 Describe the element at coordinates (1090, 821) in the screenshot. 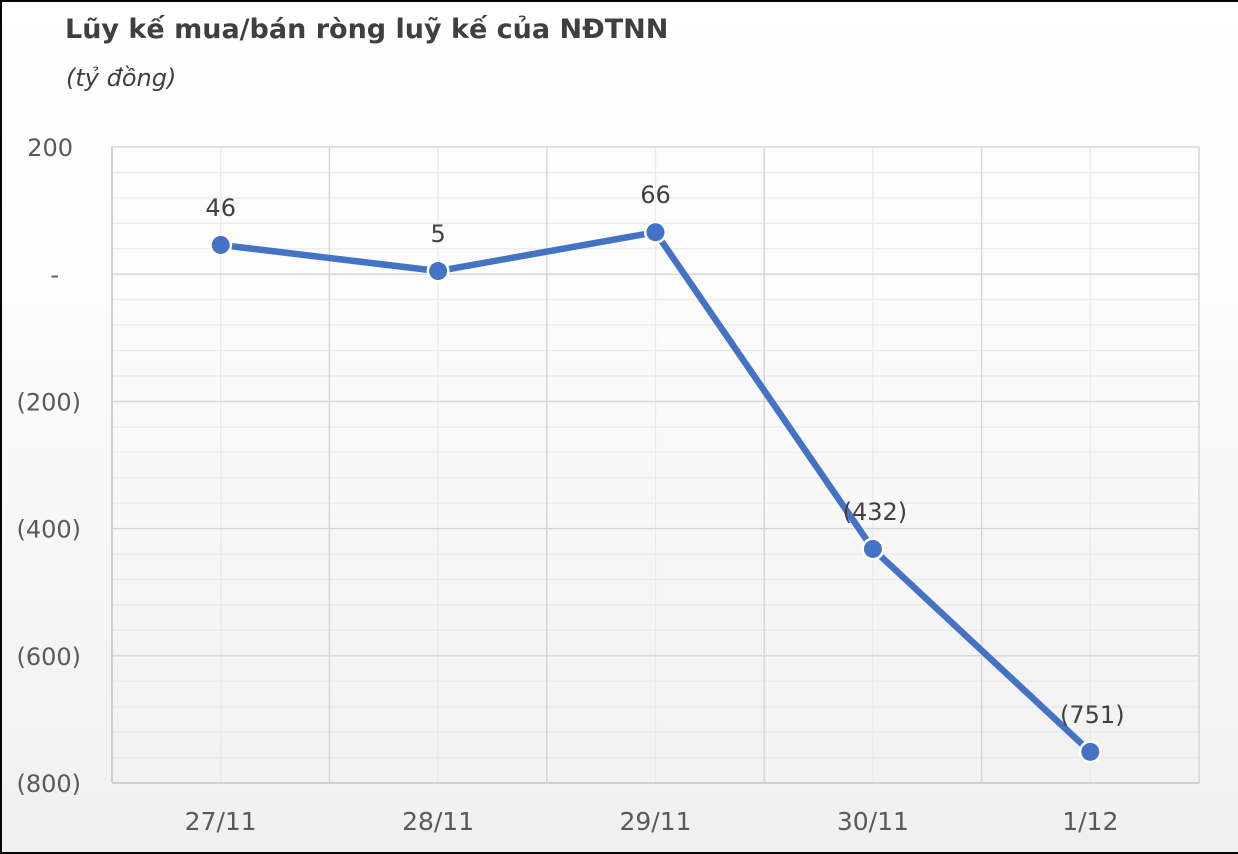

I see `x-axis-tick-label: 1/12` at that location.